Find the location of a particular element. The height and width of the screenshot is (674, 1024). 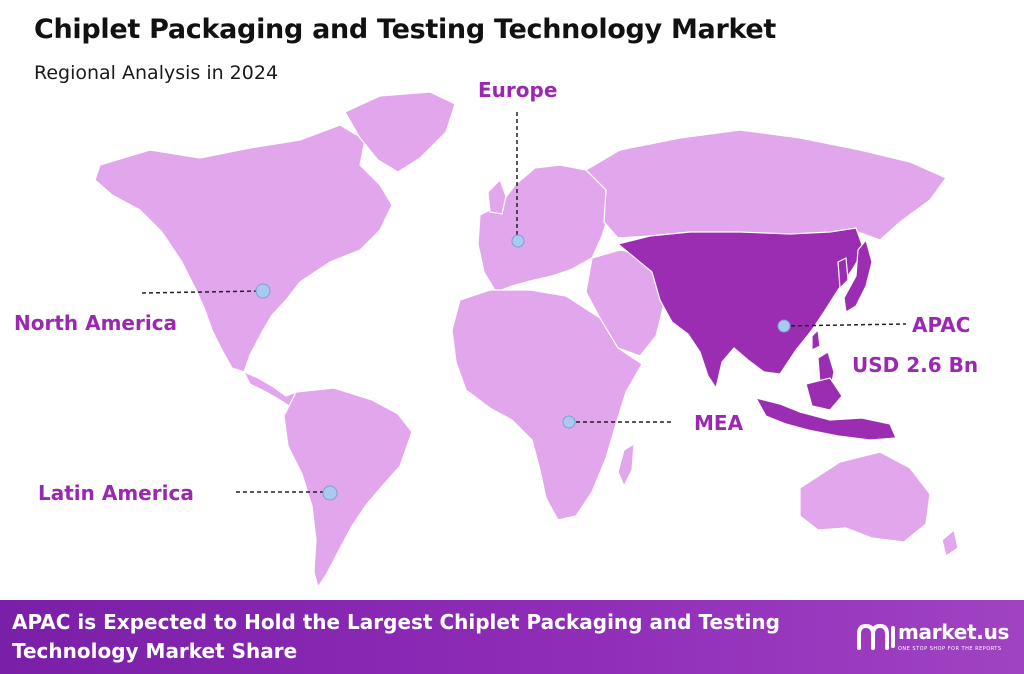

marker-latin-america is located at coordinates (330, 493).